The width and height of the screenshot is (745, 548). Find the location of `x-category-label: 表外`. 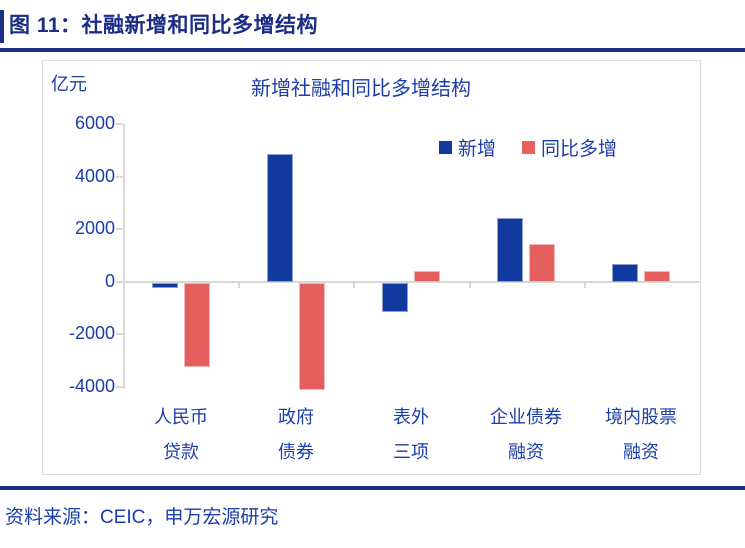

x-category-label: 表外 is located at coordinates (411, 417).